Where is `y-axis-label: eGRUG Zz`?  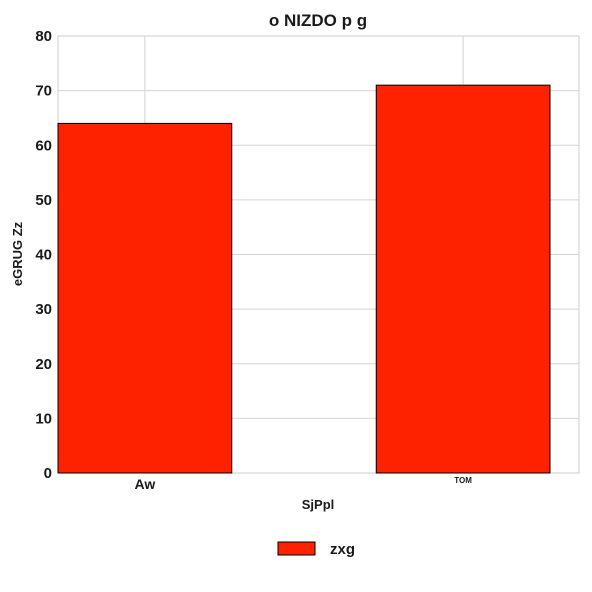
y-axis-label: eGRUG Zz is located at coordinates (17, 253).